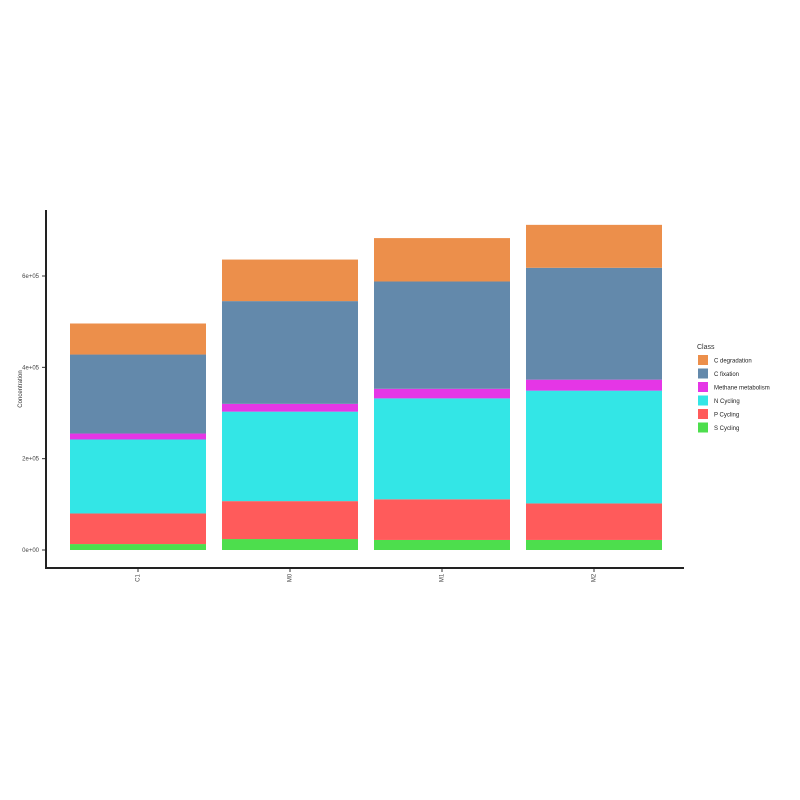 The width and height of the screenshot is (800, 800). Describe the element at coordinates (442, 335) in the screenshot. I see `bar-segment-m1-c-fixation` at that location.